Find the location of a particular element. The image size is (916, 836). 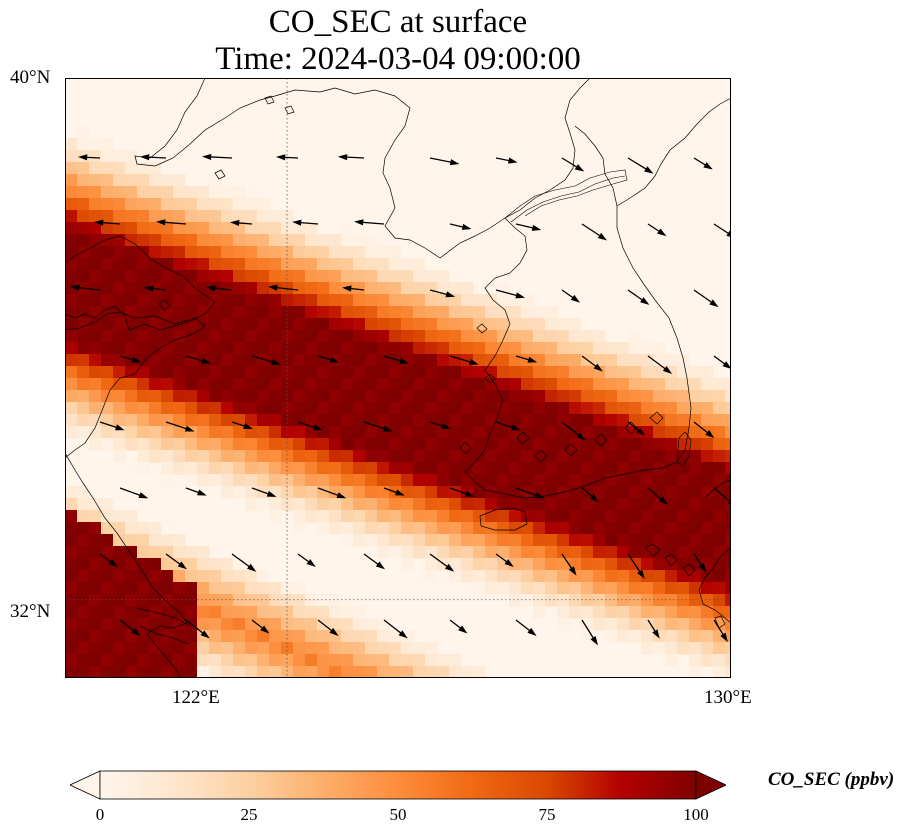

wind-arrow-head is located at coordinates (206, 157).